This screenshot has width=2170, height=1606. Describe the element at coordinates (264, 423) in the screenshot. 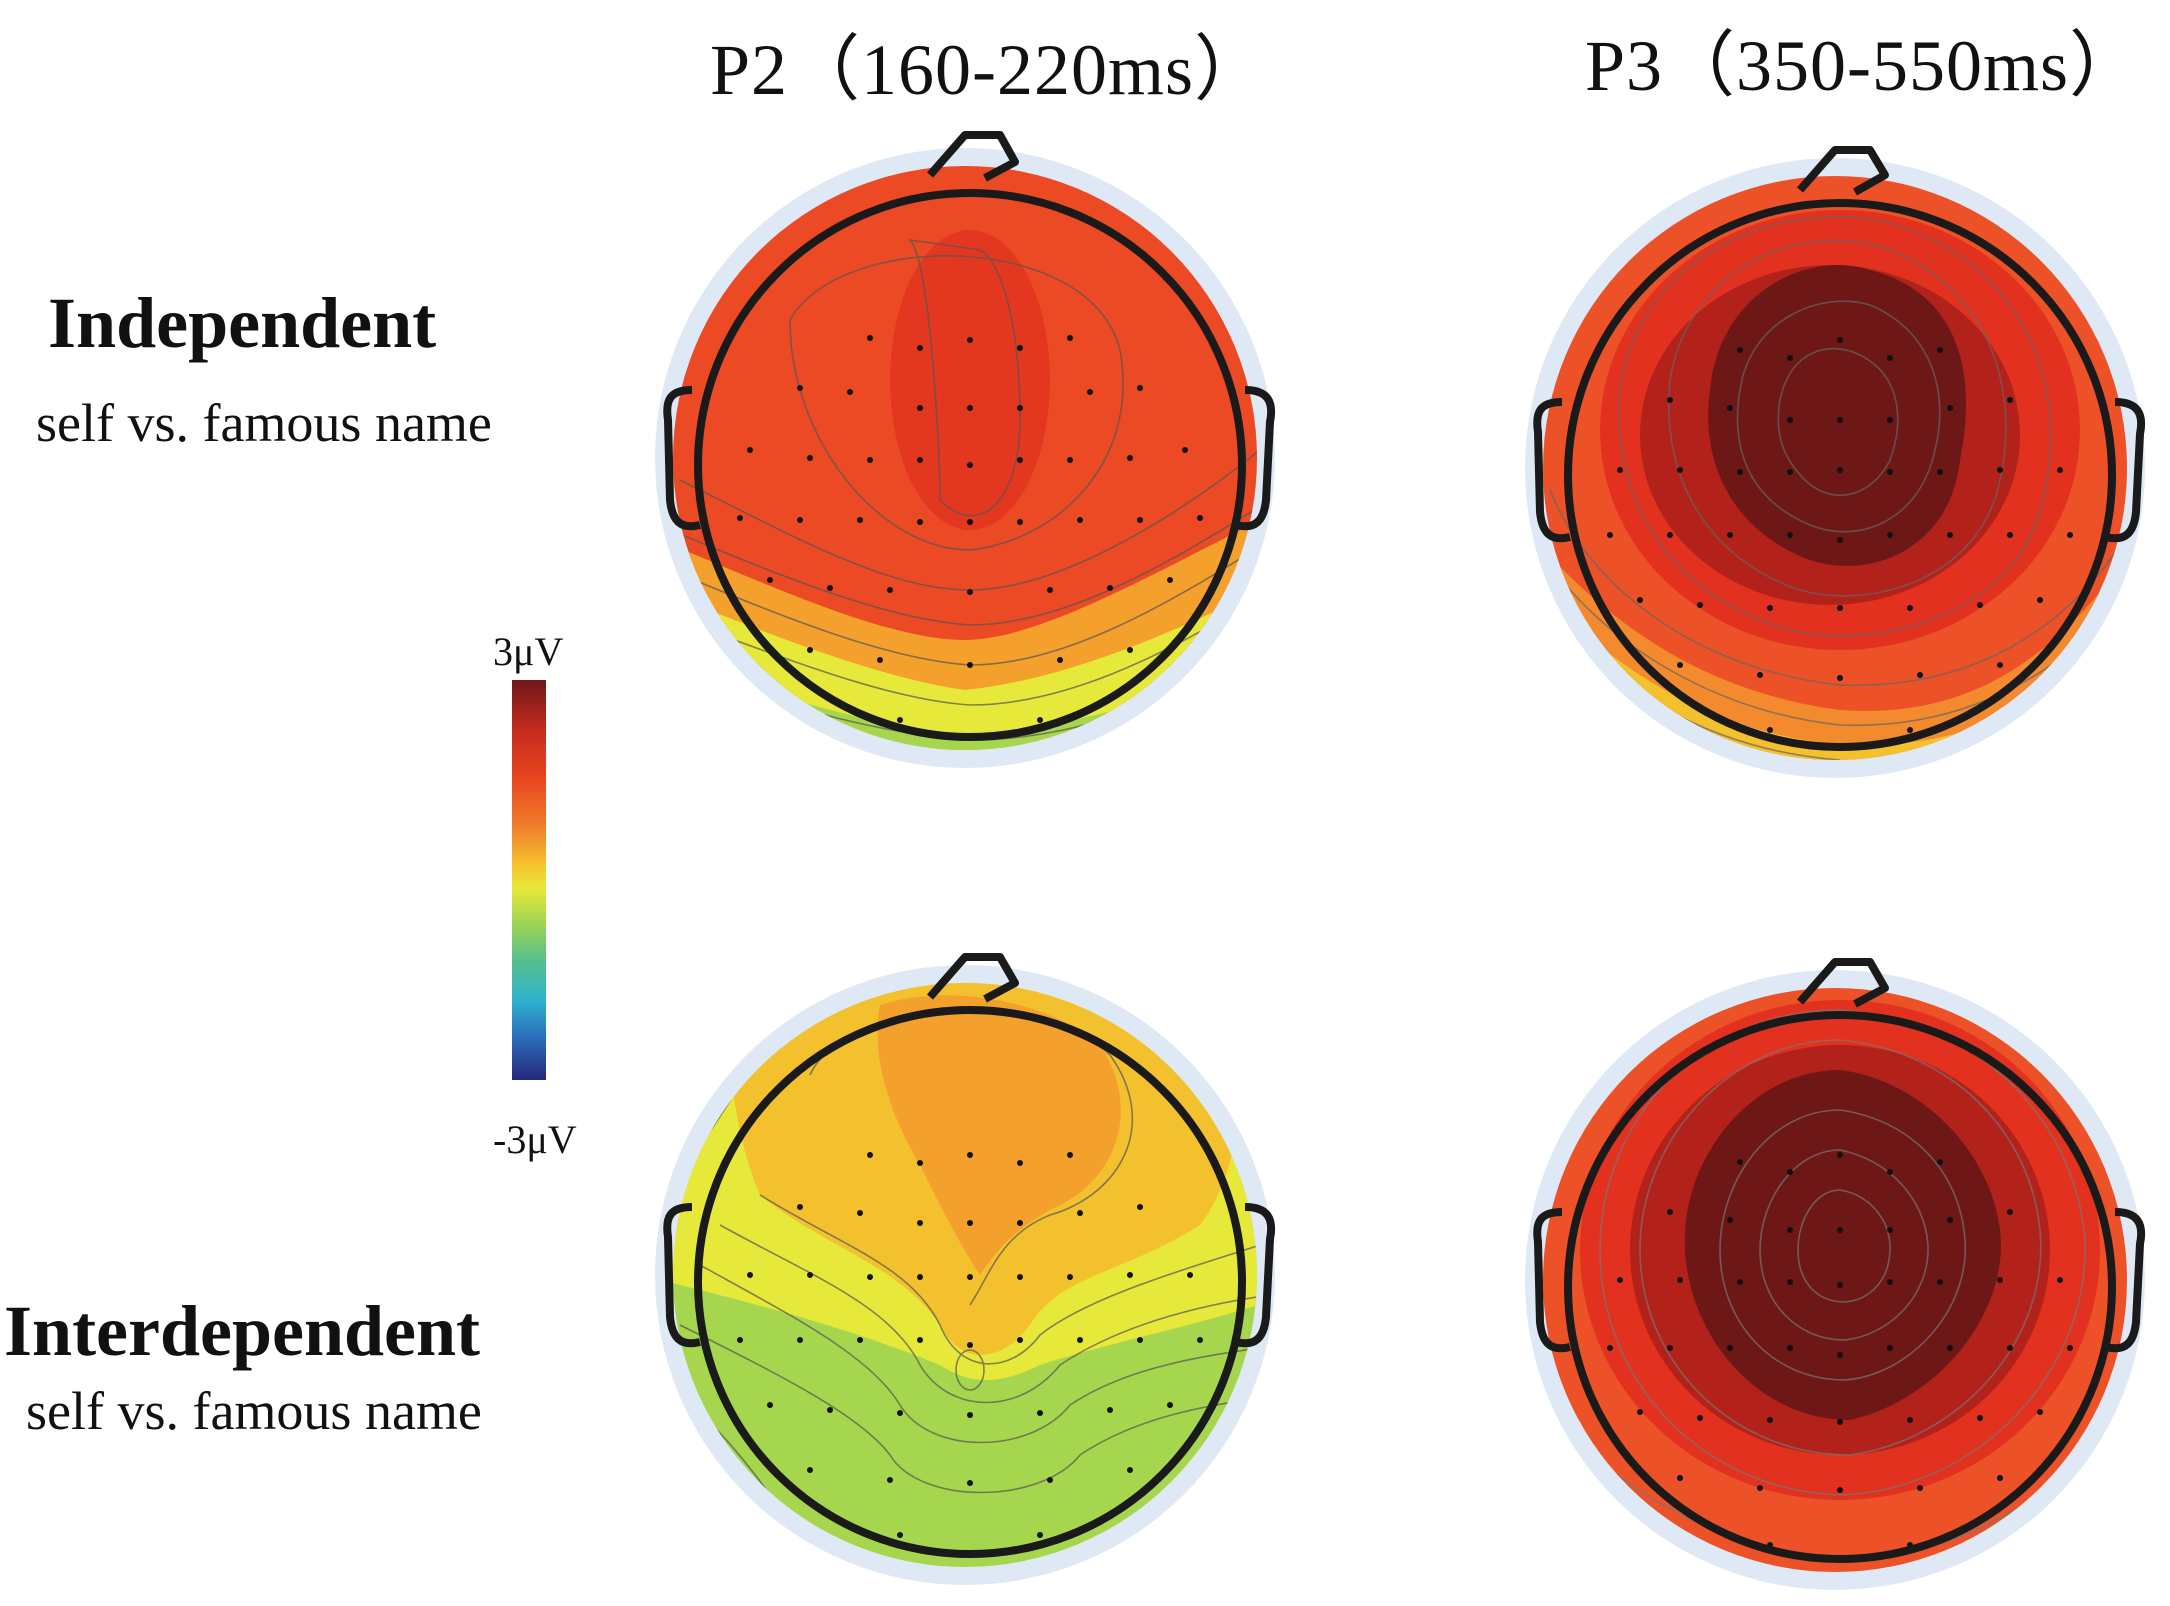

I see `row-subtitle-independent: self vs. famous name` at that location.